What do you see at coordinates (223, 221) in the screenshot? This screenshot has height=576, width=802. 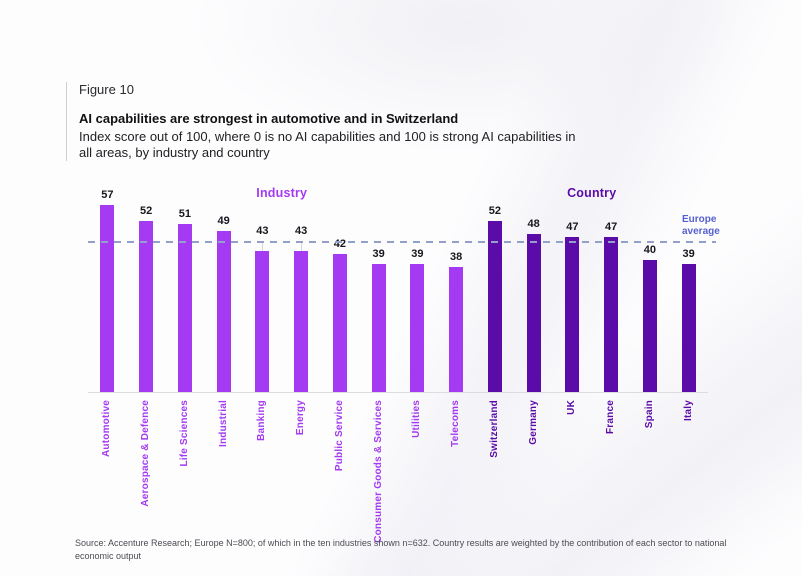 I see `bar-value-label: 49` at bounding box center [223, 221].